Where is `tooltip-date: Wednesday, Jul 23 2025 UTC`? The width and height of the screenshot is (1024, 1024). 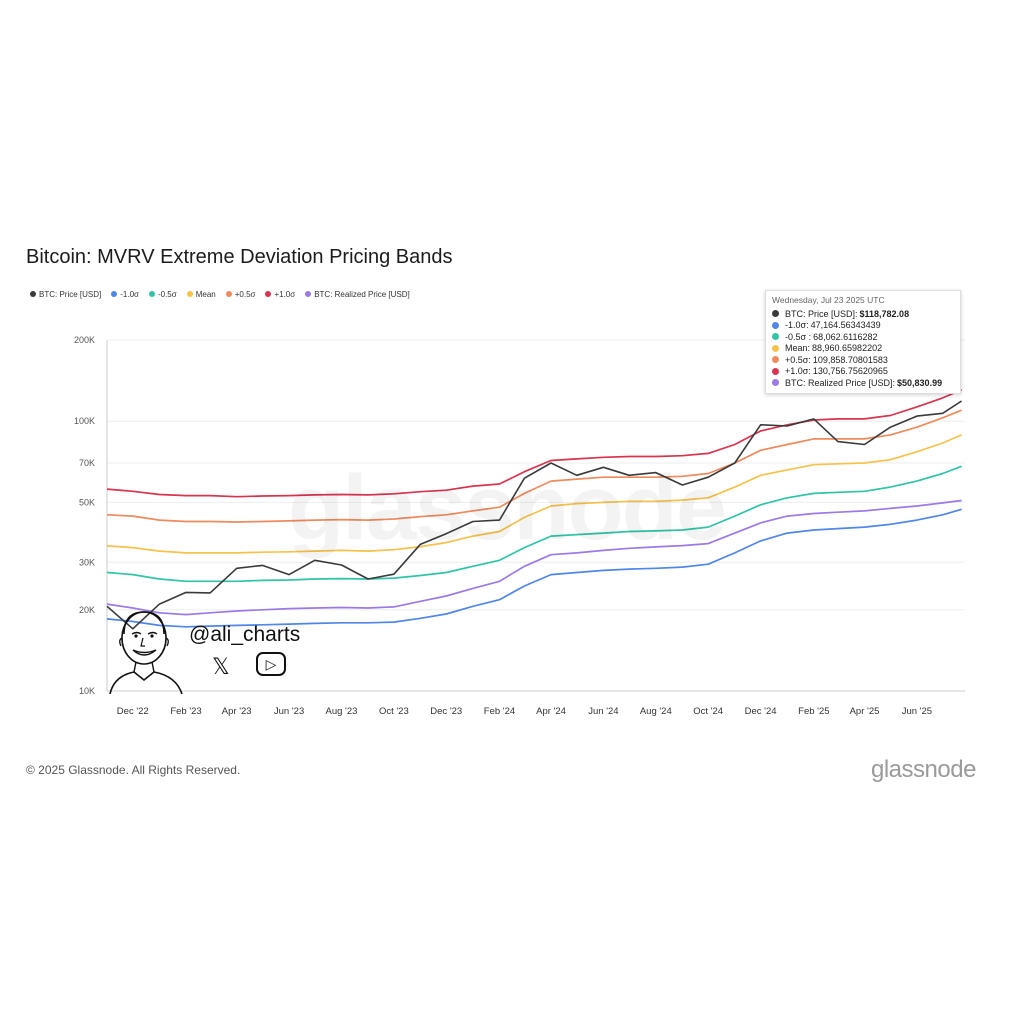 tooltip-date: Wednesday, Jul 23 2025 UTC is located at coordinates (828, 300).